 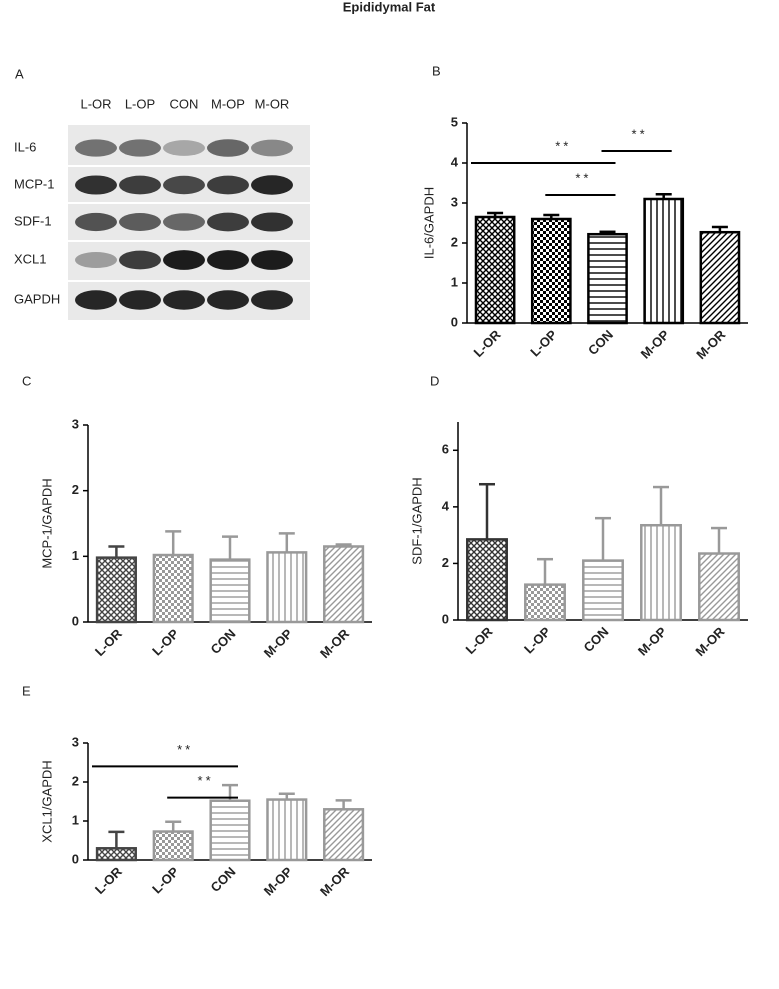 I want to click on y-axis-label: XCL1/GAPDH, so click(x=46, y=801).